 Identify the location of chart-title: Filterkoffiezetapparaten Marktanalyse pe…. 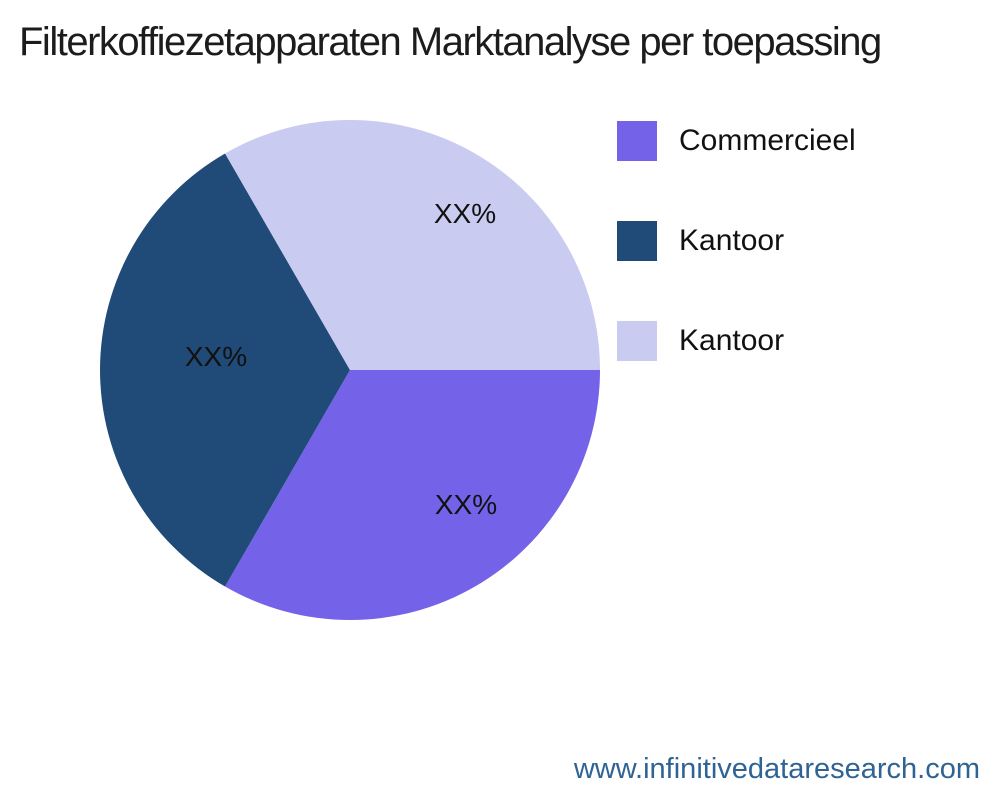
(450, 42).